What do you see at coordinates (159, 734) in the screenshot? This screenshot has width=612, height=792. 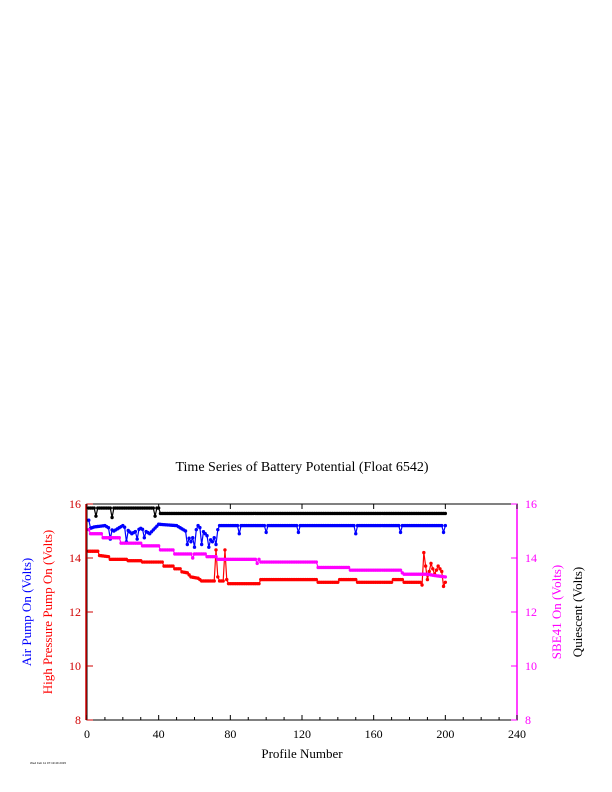 I see `x-tick-label: 40` at bounding box center [159, 734].